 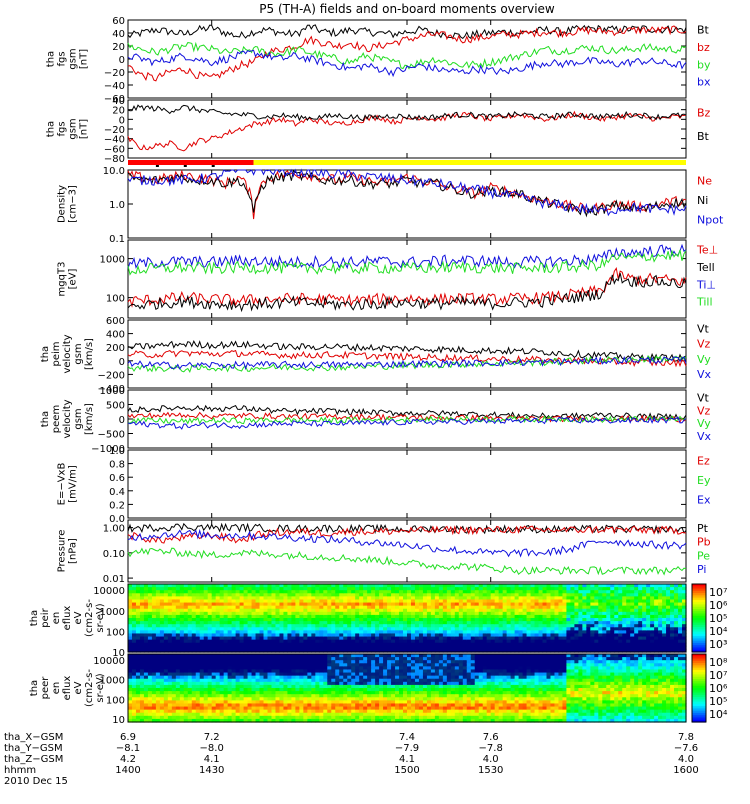 I want to click on series-bx, so click(x=407, y=63).